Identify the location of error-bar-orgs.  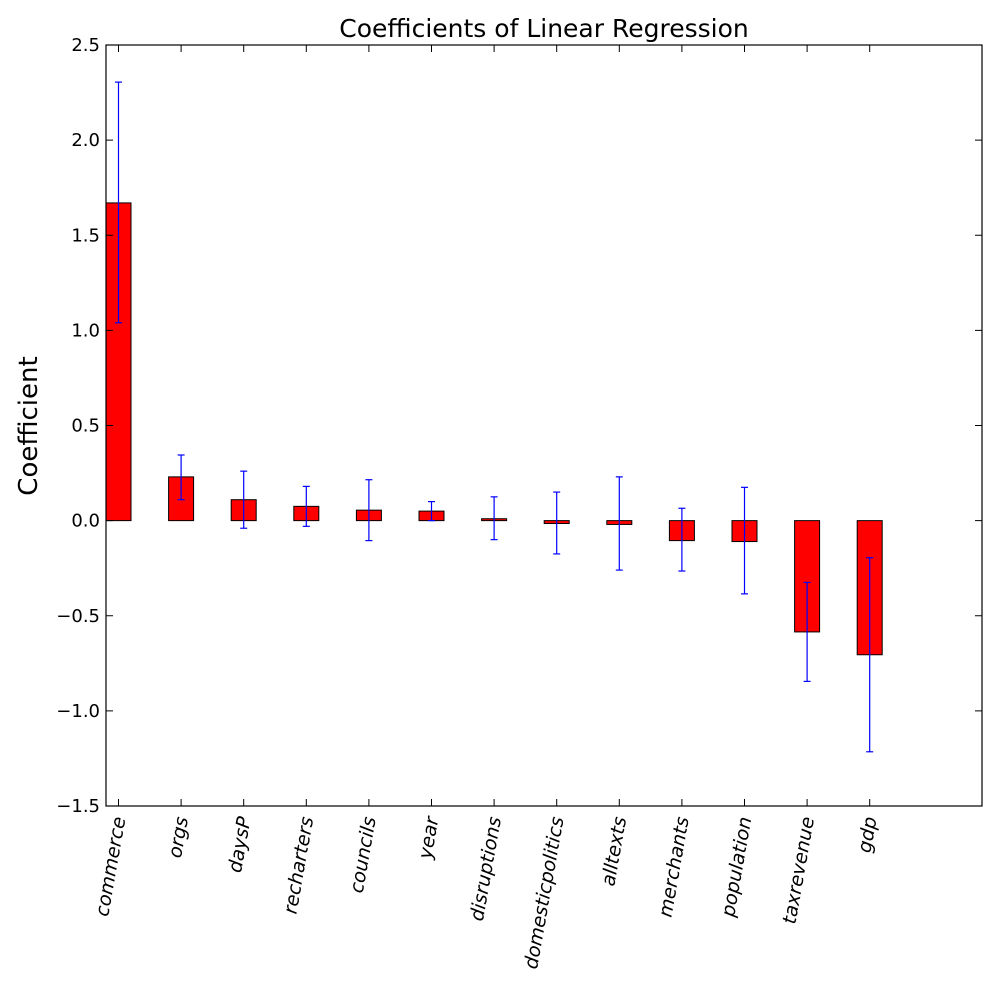
(181, 477).